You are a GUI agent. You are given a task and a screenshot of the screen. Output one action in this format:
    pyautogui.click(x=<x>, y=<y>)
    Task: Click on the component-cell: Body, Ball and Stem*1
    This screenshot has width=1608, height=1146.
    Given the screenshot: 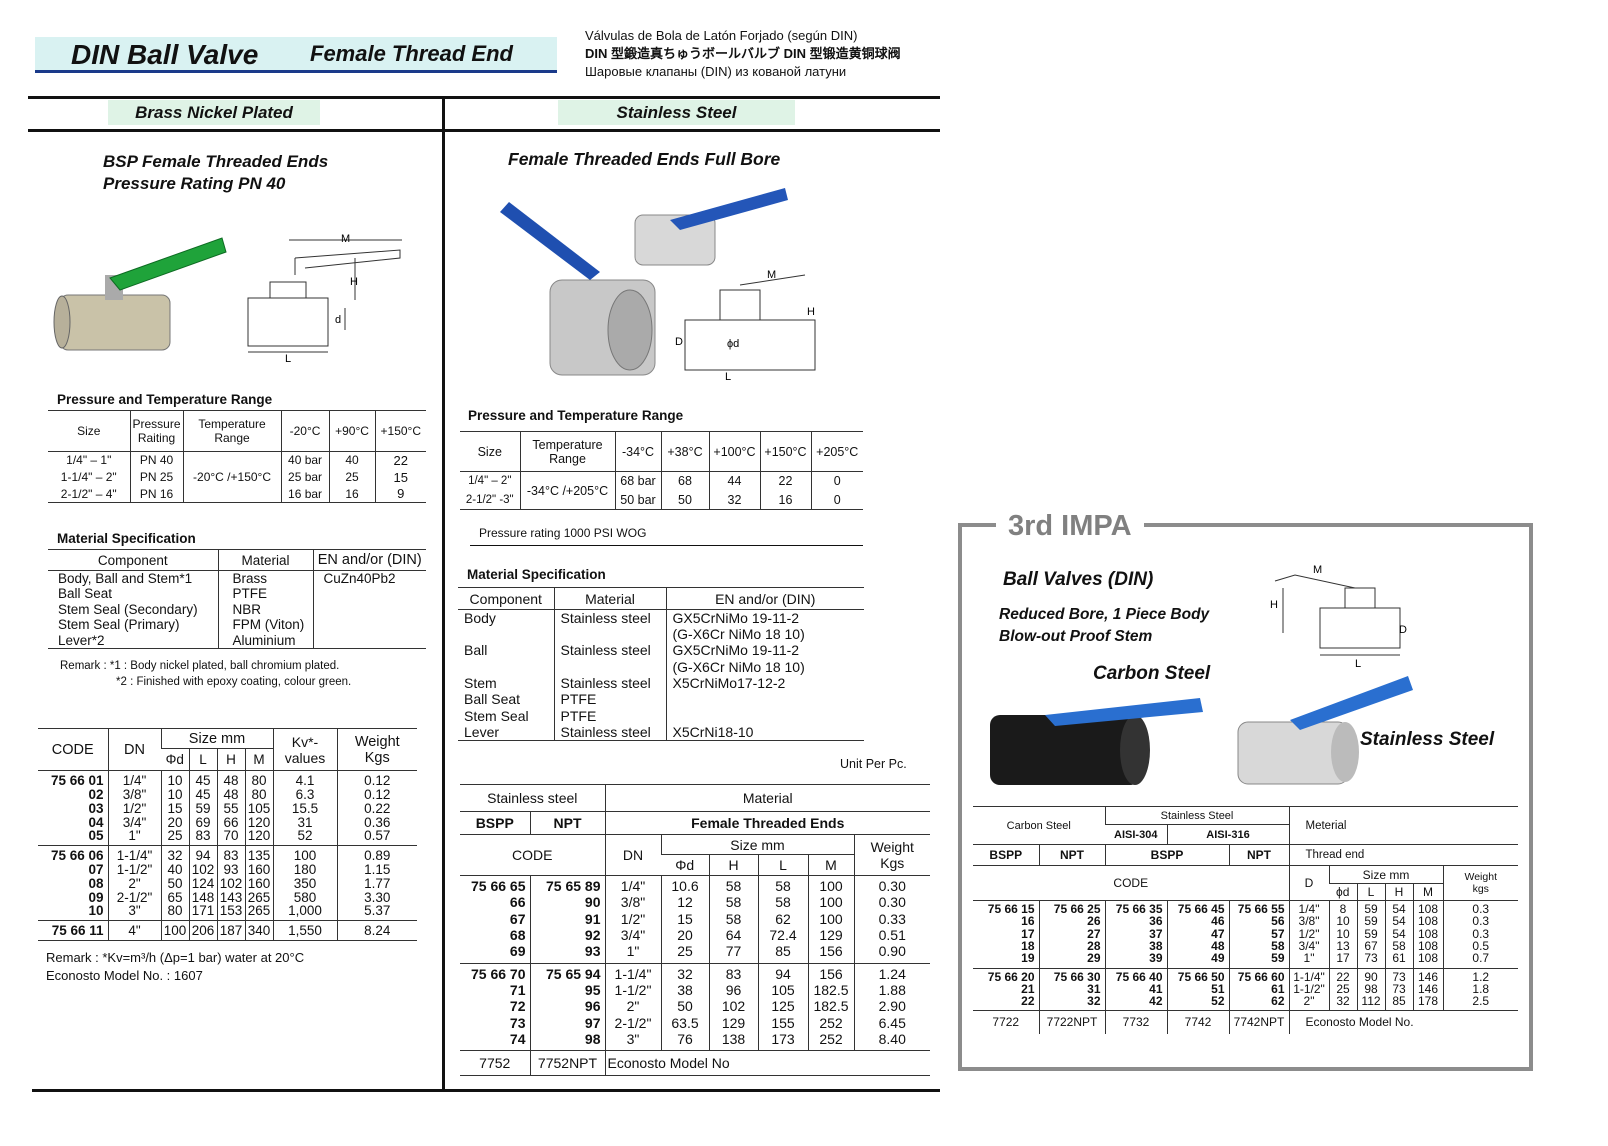 What is the action you would take?
    pyautogui.click(x=125, y=578)
    